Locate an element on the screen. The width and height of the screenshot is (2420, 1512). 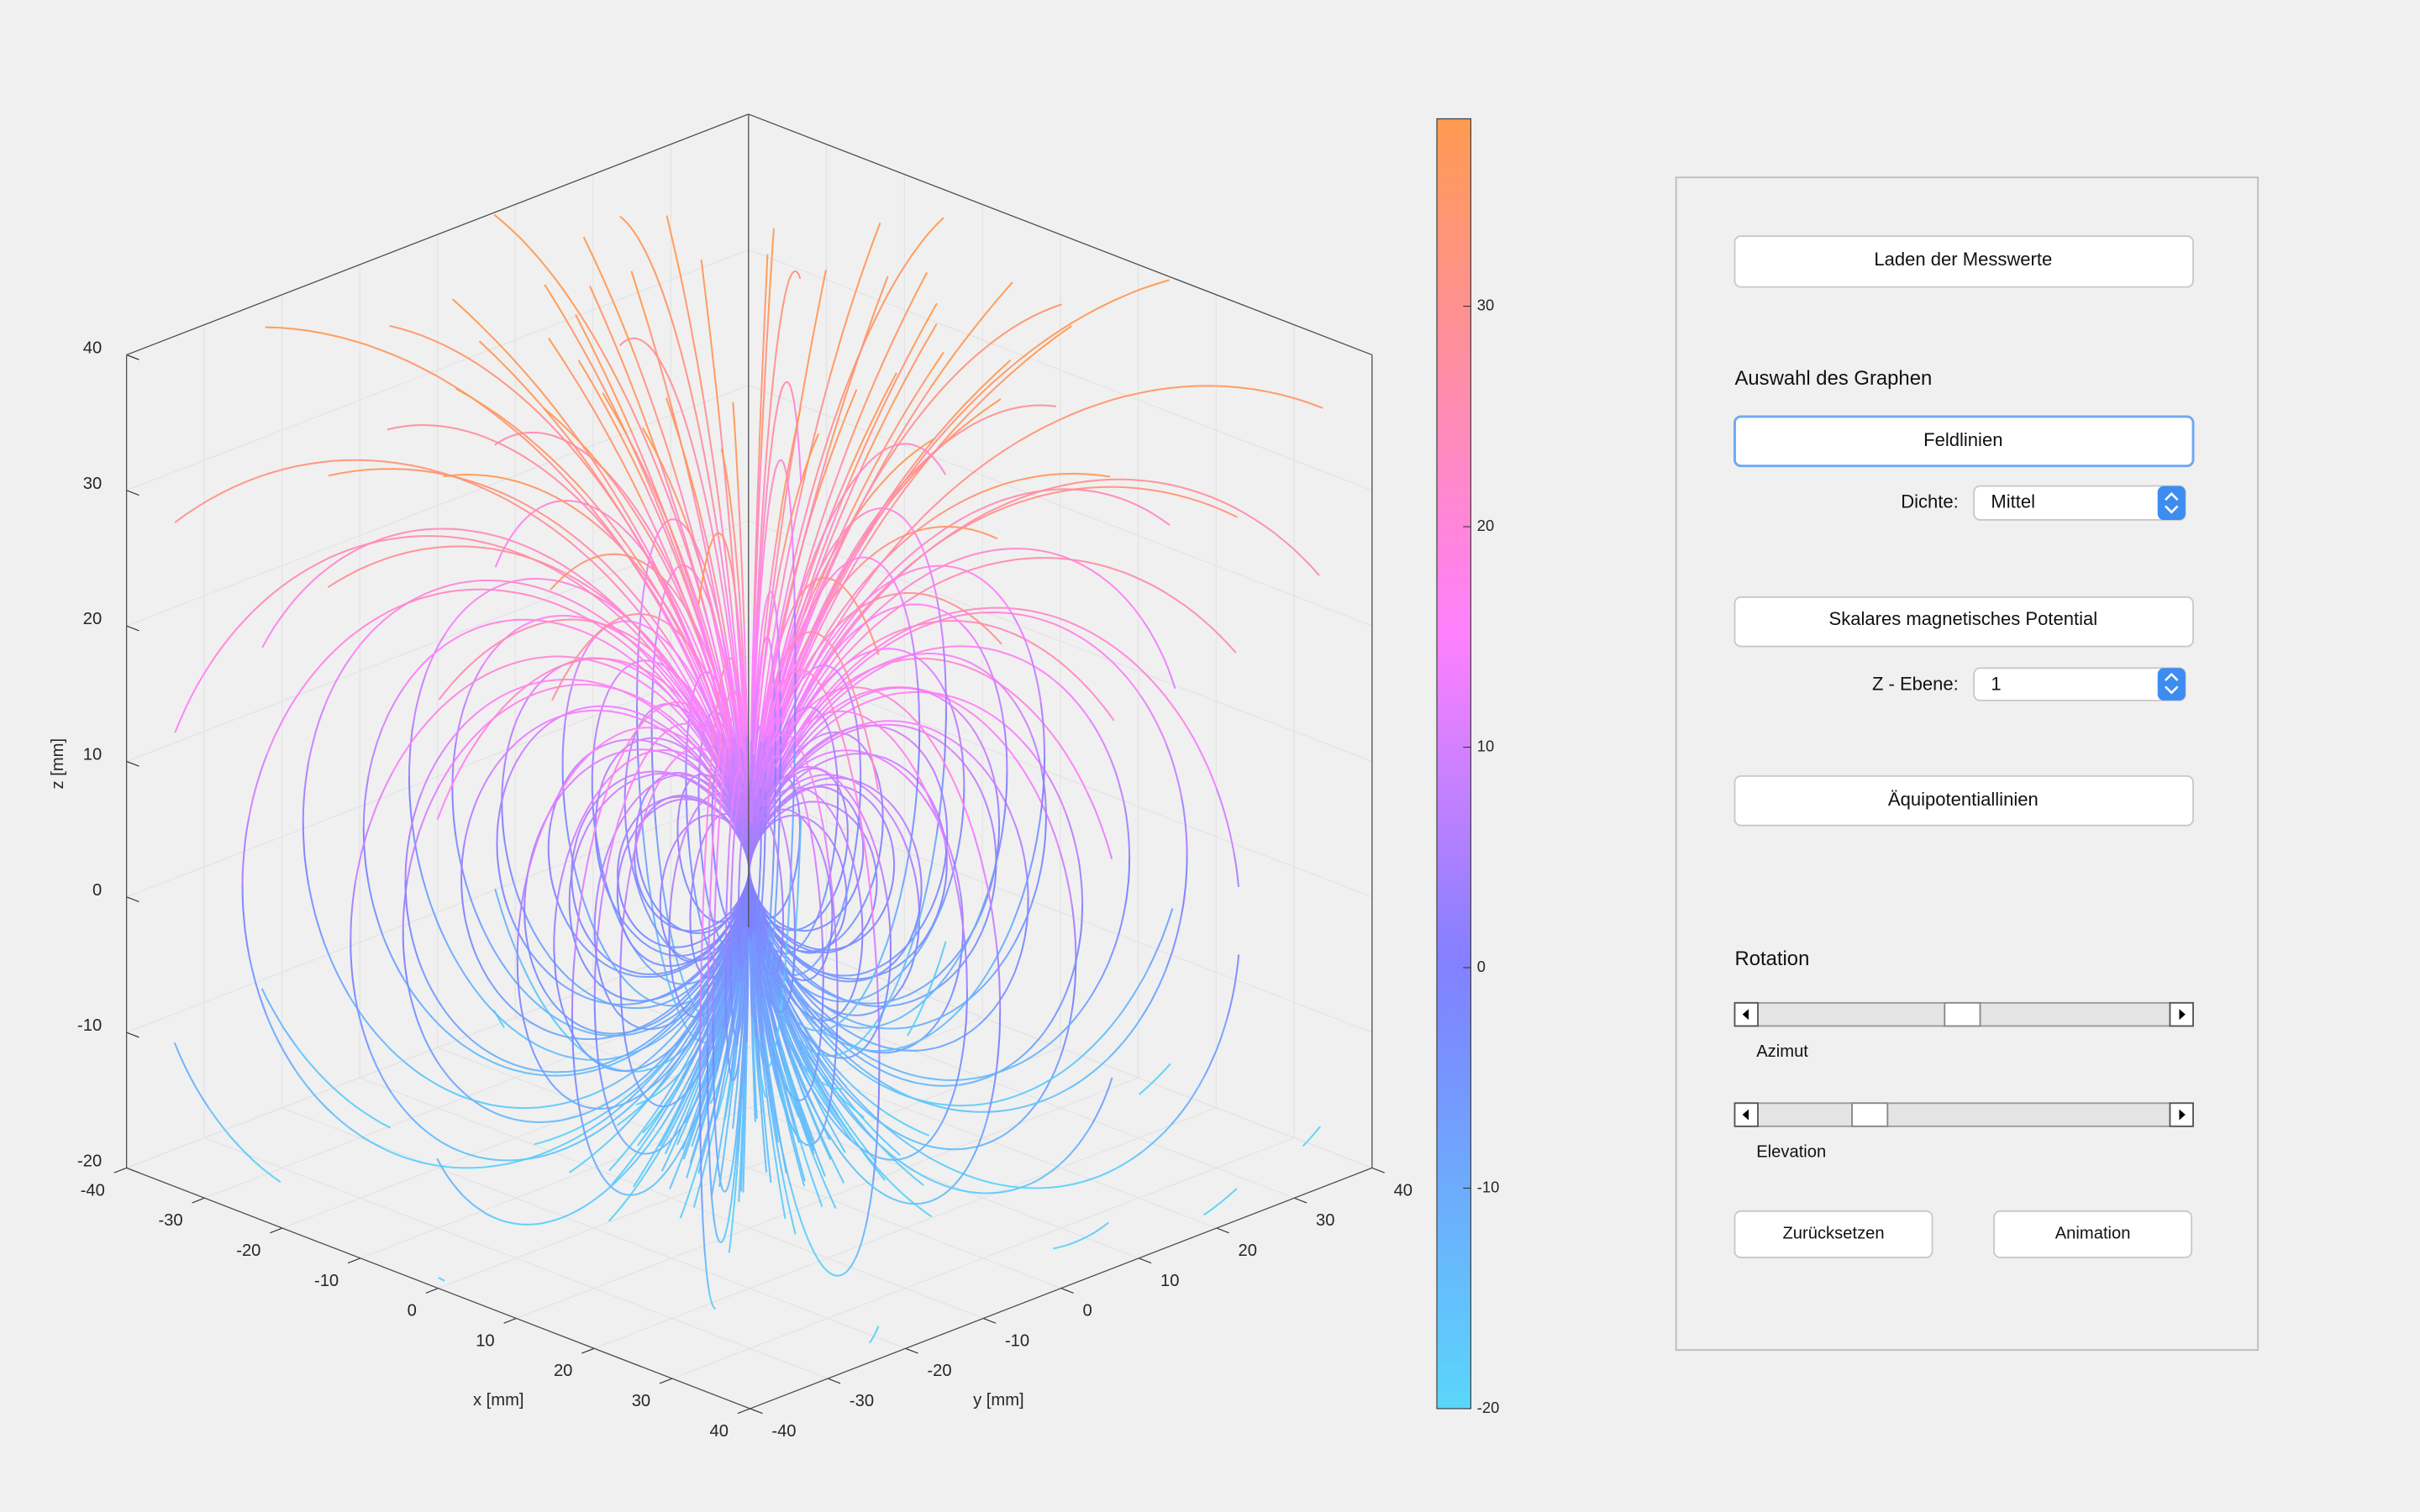
elevation-slider is located at coordinates (1964, 1114).